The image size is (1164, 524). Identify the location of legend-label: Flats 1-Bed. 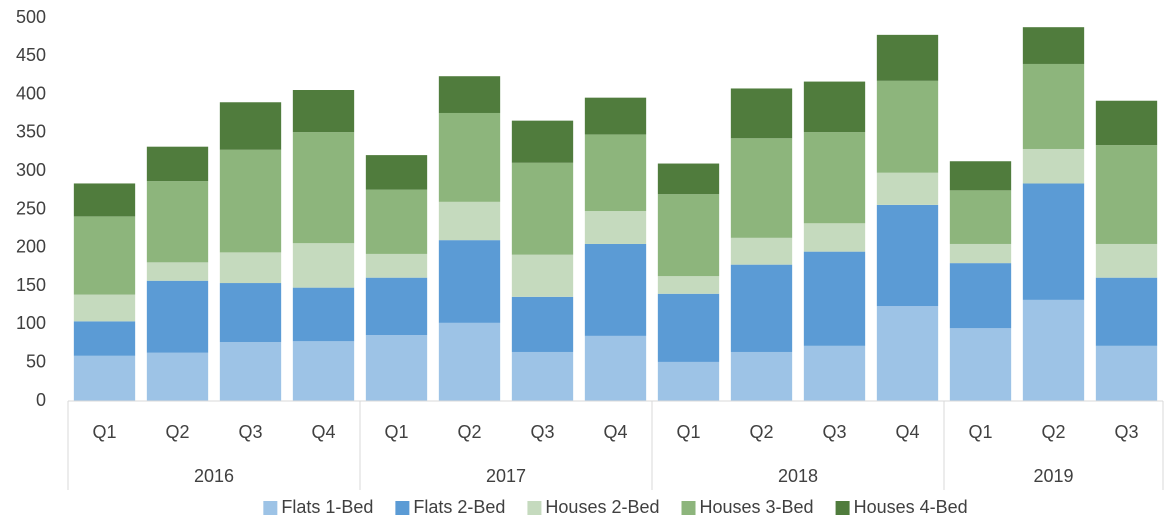
(327, 507).